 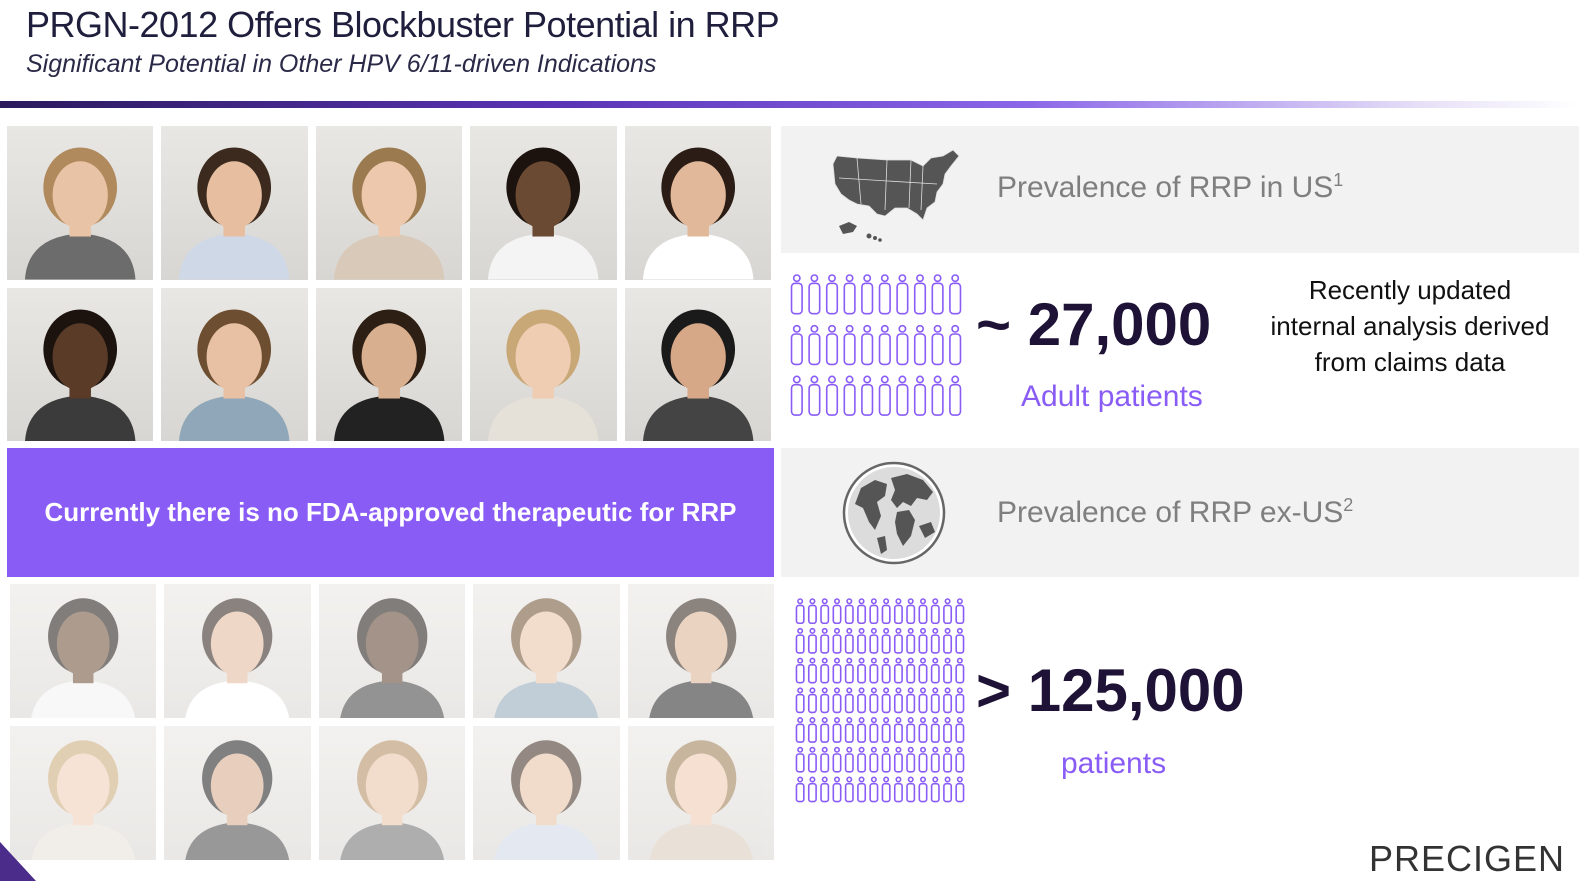 What do you see at coordinates (1180, 512) in the screenshot?
I see `exus-prevalence-band: Prevalence of RRP ex-US2` at bounding box center [1180, 512].